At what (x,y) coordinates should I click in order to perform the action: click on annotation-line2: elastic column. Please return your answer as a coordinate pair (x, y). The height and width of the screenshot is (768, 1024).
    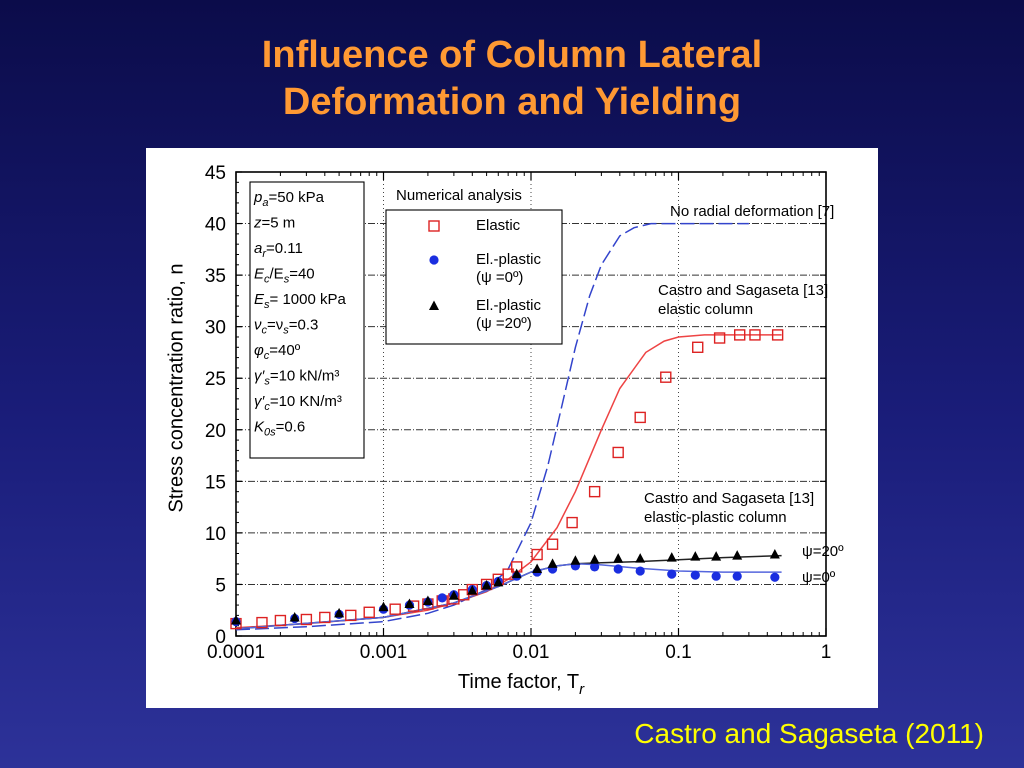
    Looking at the image, I should click on (705, 309).